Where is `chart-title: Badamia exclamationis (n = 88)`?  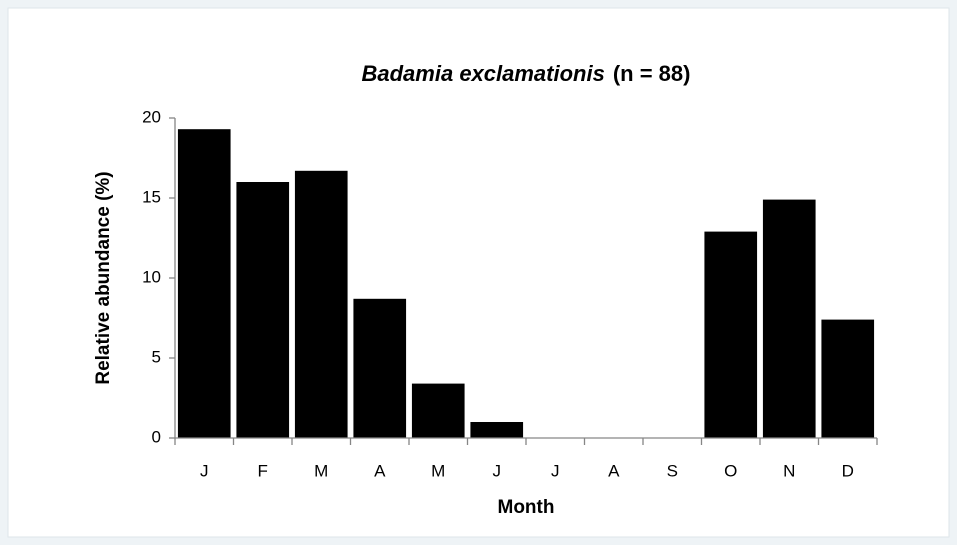 chart-title: Badamia exclamationis (n = 88) is located at coordinates (526, 73).